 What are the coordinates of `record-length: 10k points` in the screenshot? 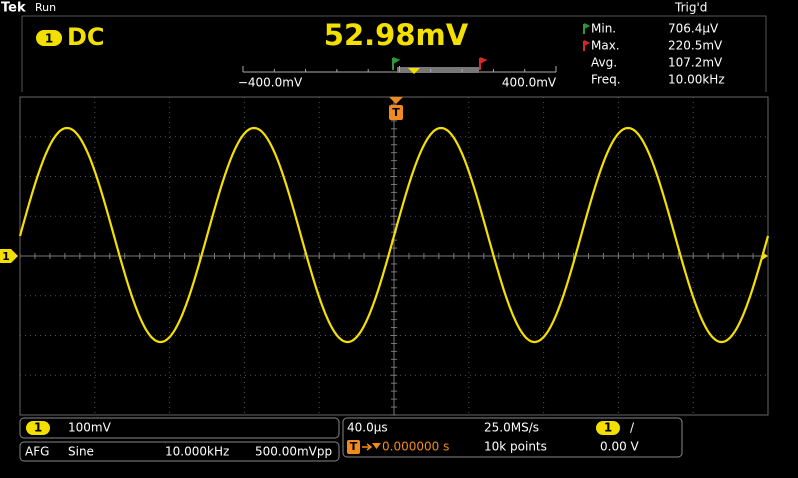 It's located at (515, 447).